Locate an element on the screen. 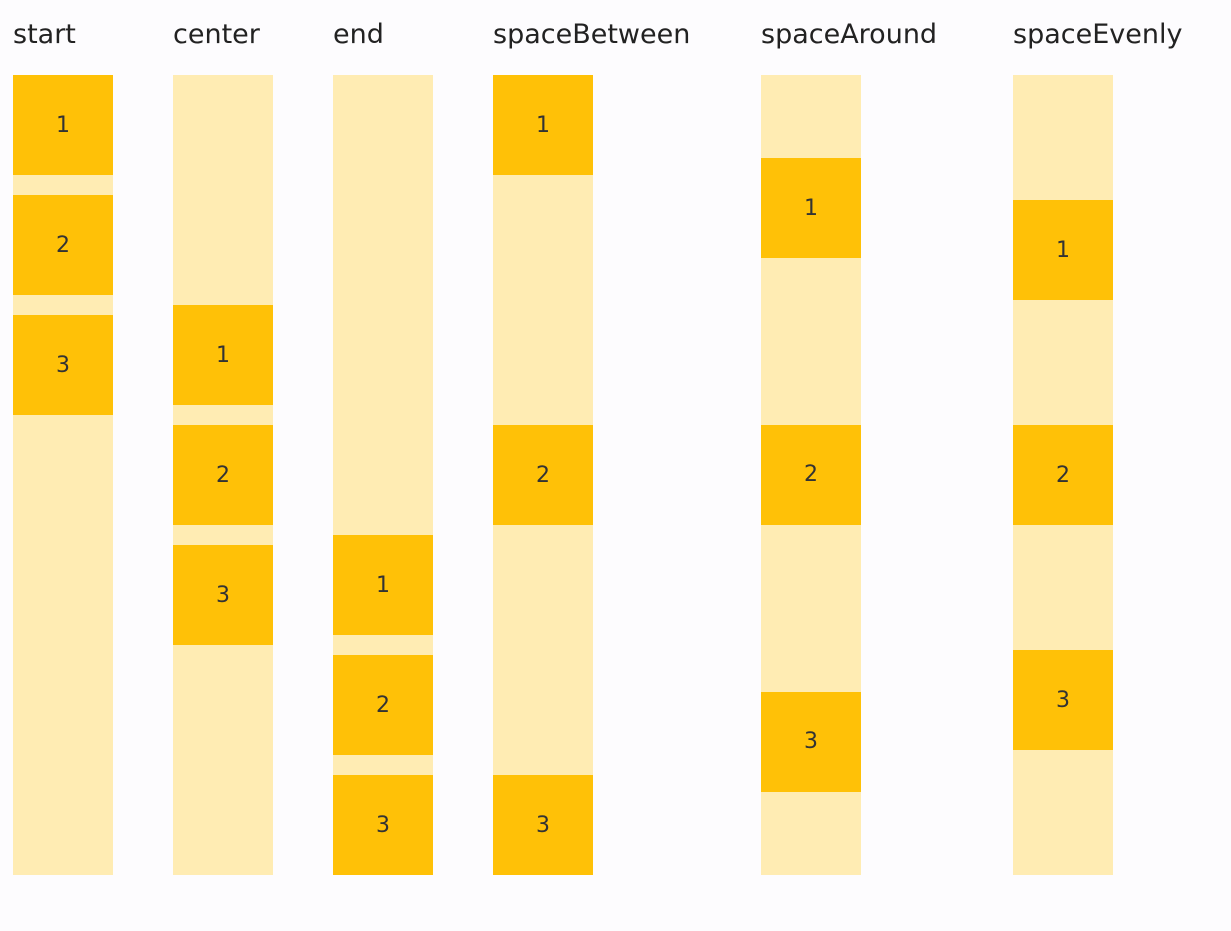 The height and width of the screenshot is (931, 1231). column-label: end is located at coordinates (358, 34).